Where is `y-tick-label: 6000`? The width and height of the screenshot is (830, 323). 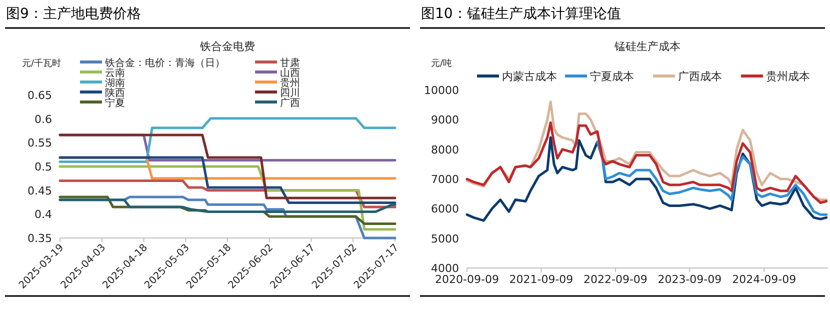
y-tick-label: 6000 is located at coordinates (445, 209).